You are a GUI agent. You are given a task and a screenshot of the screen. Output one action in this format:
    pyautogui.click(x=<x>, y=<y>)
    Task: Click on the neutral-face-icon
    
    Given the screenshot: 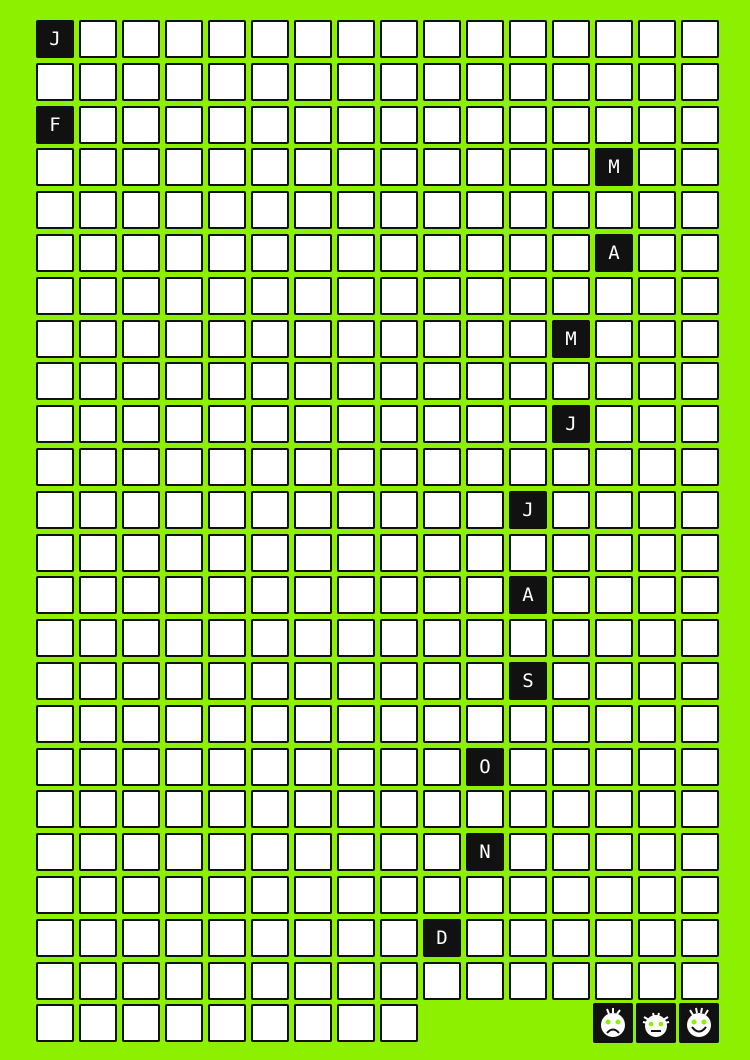 What is the action you would take?
    pyautogui.click(x=656, y=1023)
    